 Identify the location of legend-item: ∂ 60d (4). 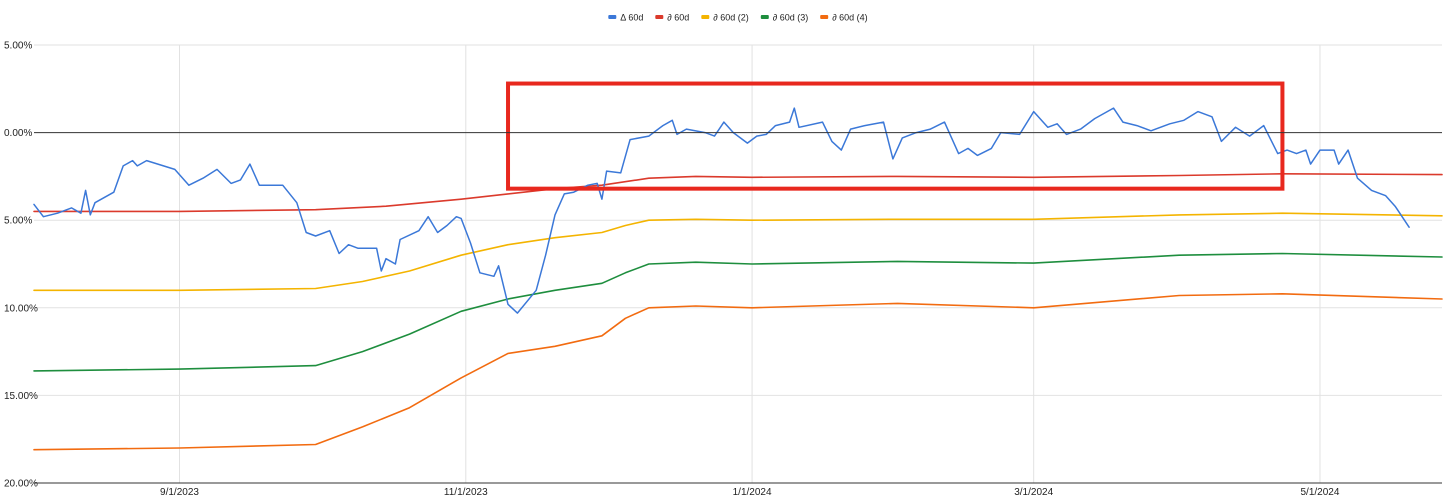
(844, 17).